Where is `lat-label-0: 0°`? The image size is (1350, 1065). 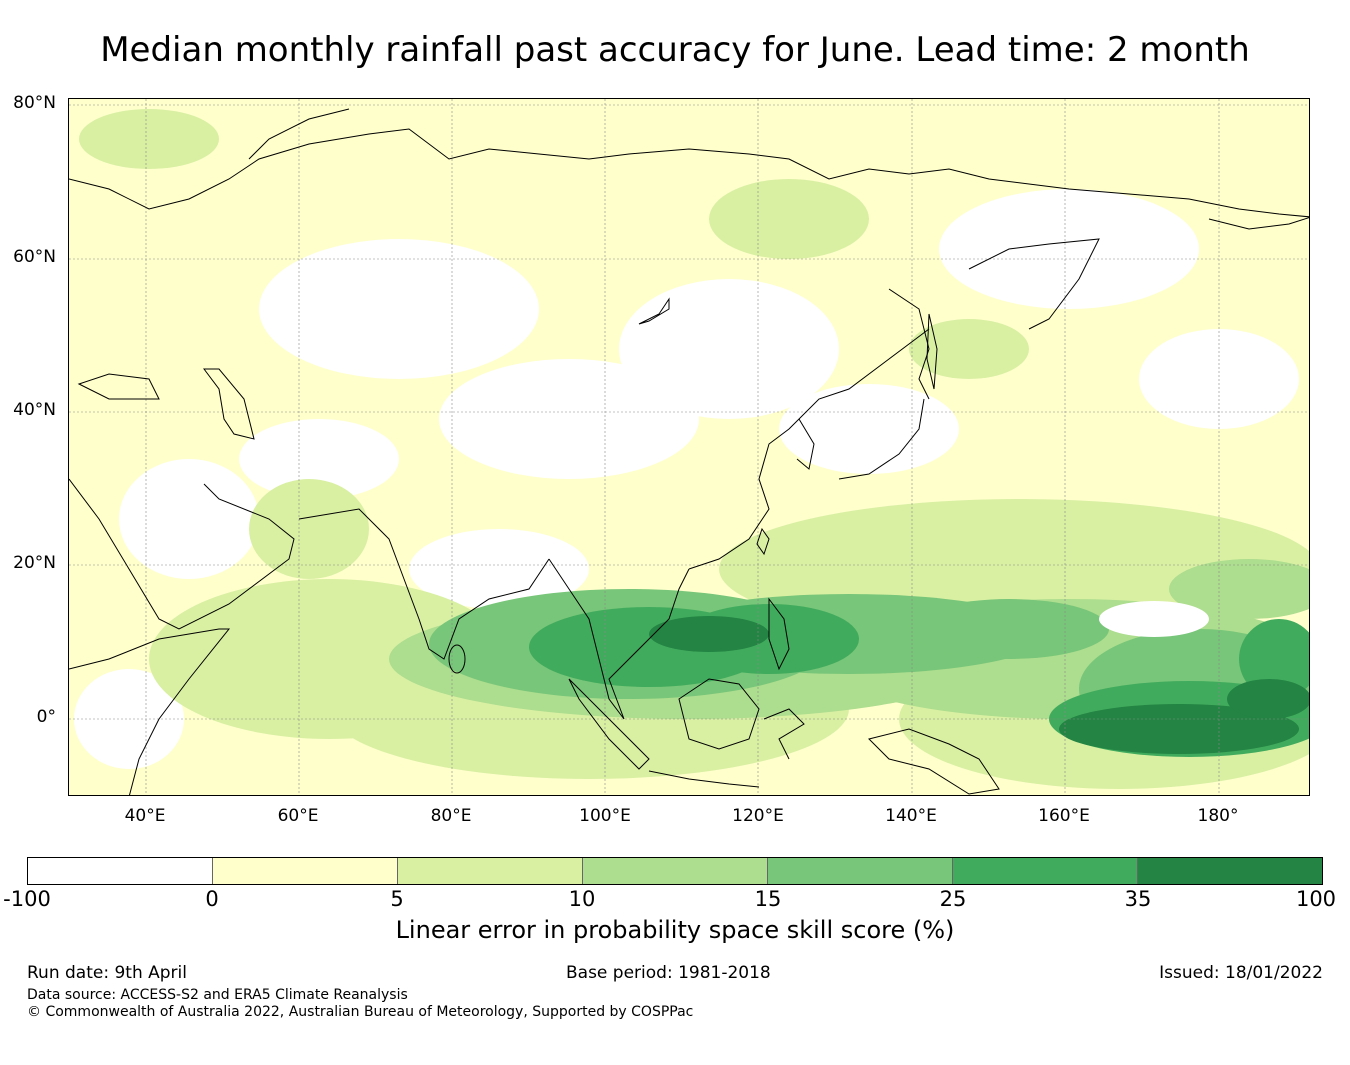
lat-label-0: 0° is located at coordinates (46, 717).